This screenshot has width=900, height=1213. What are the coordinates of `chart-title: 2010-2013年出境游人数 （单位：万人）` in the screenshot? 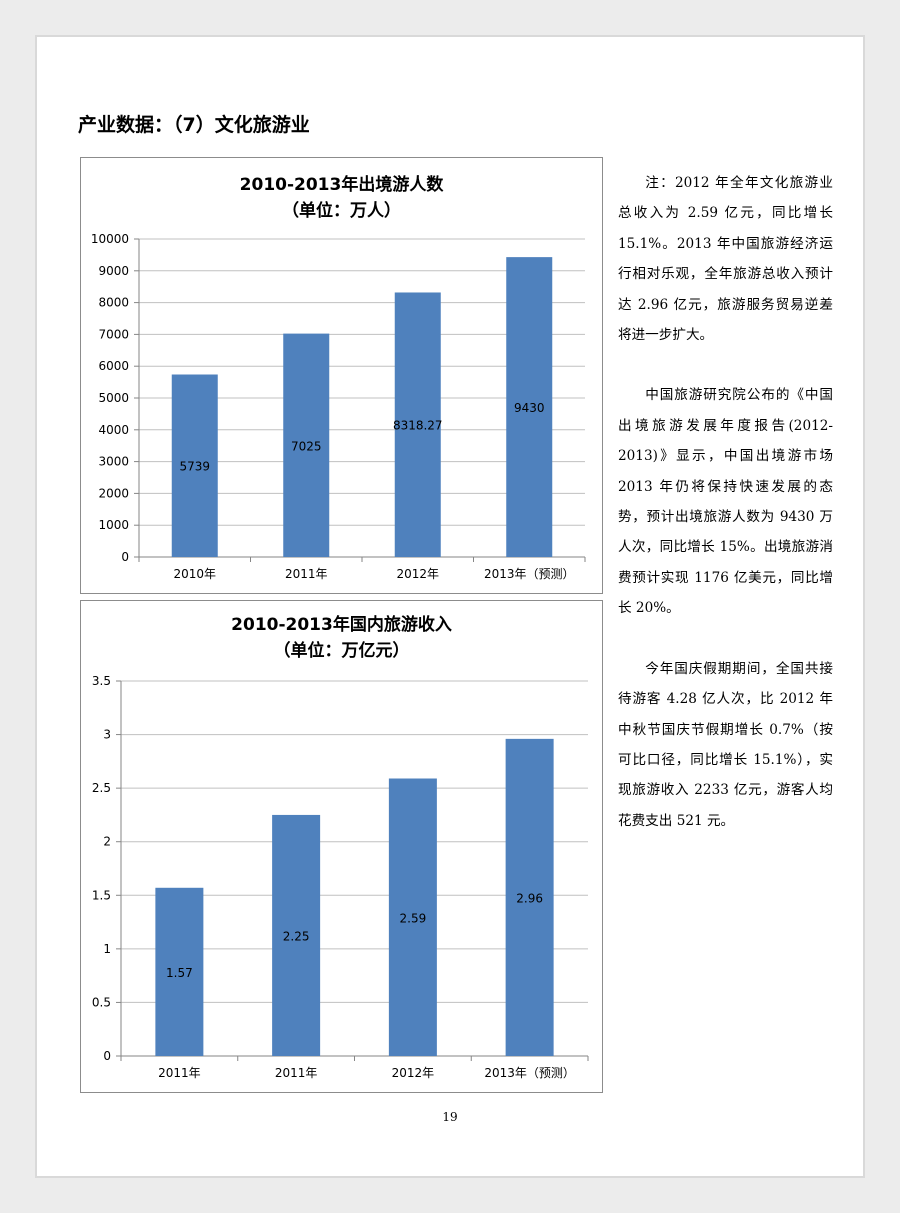 It's located at (341, 198).